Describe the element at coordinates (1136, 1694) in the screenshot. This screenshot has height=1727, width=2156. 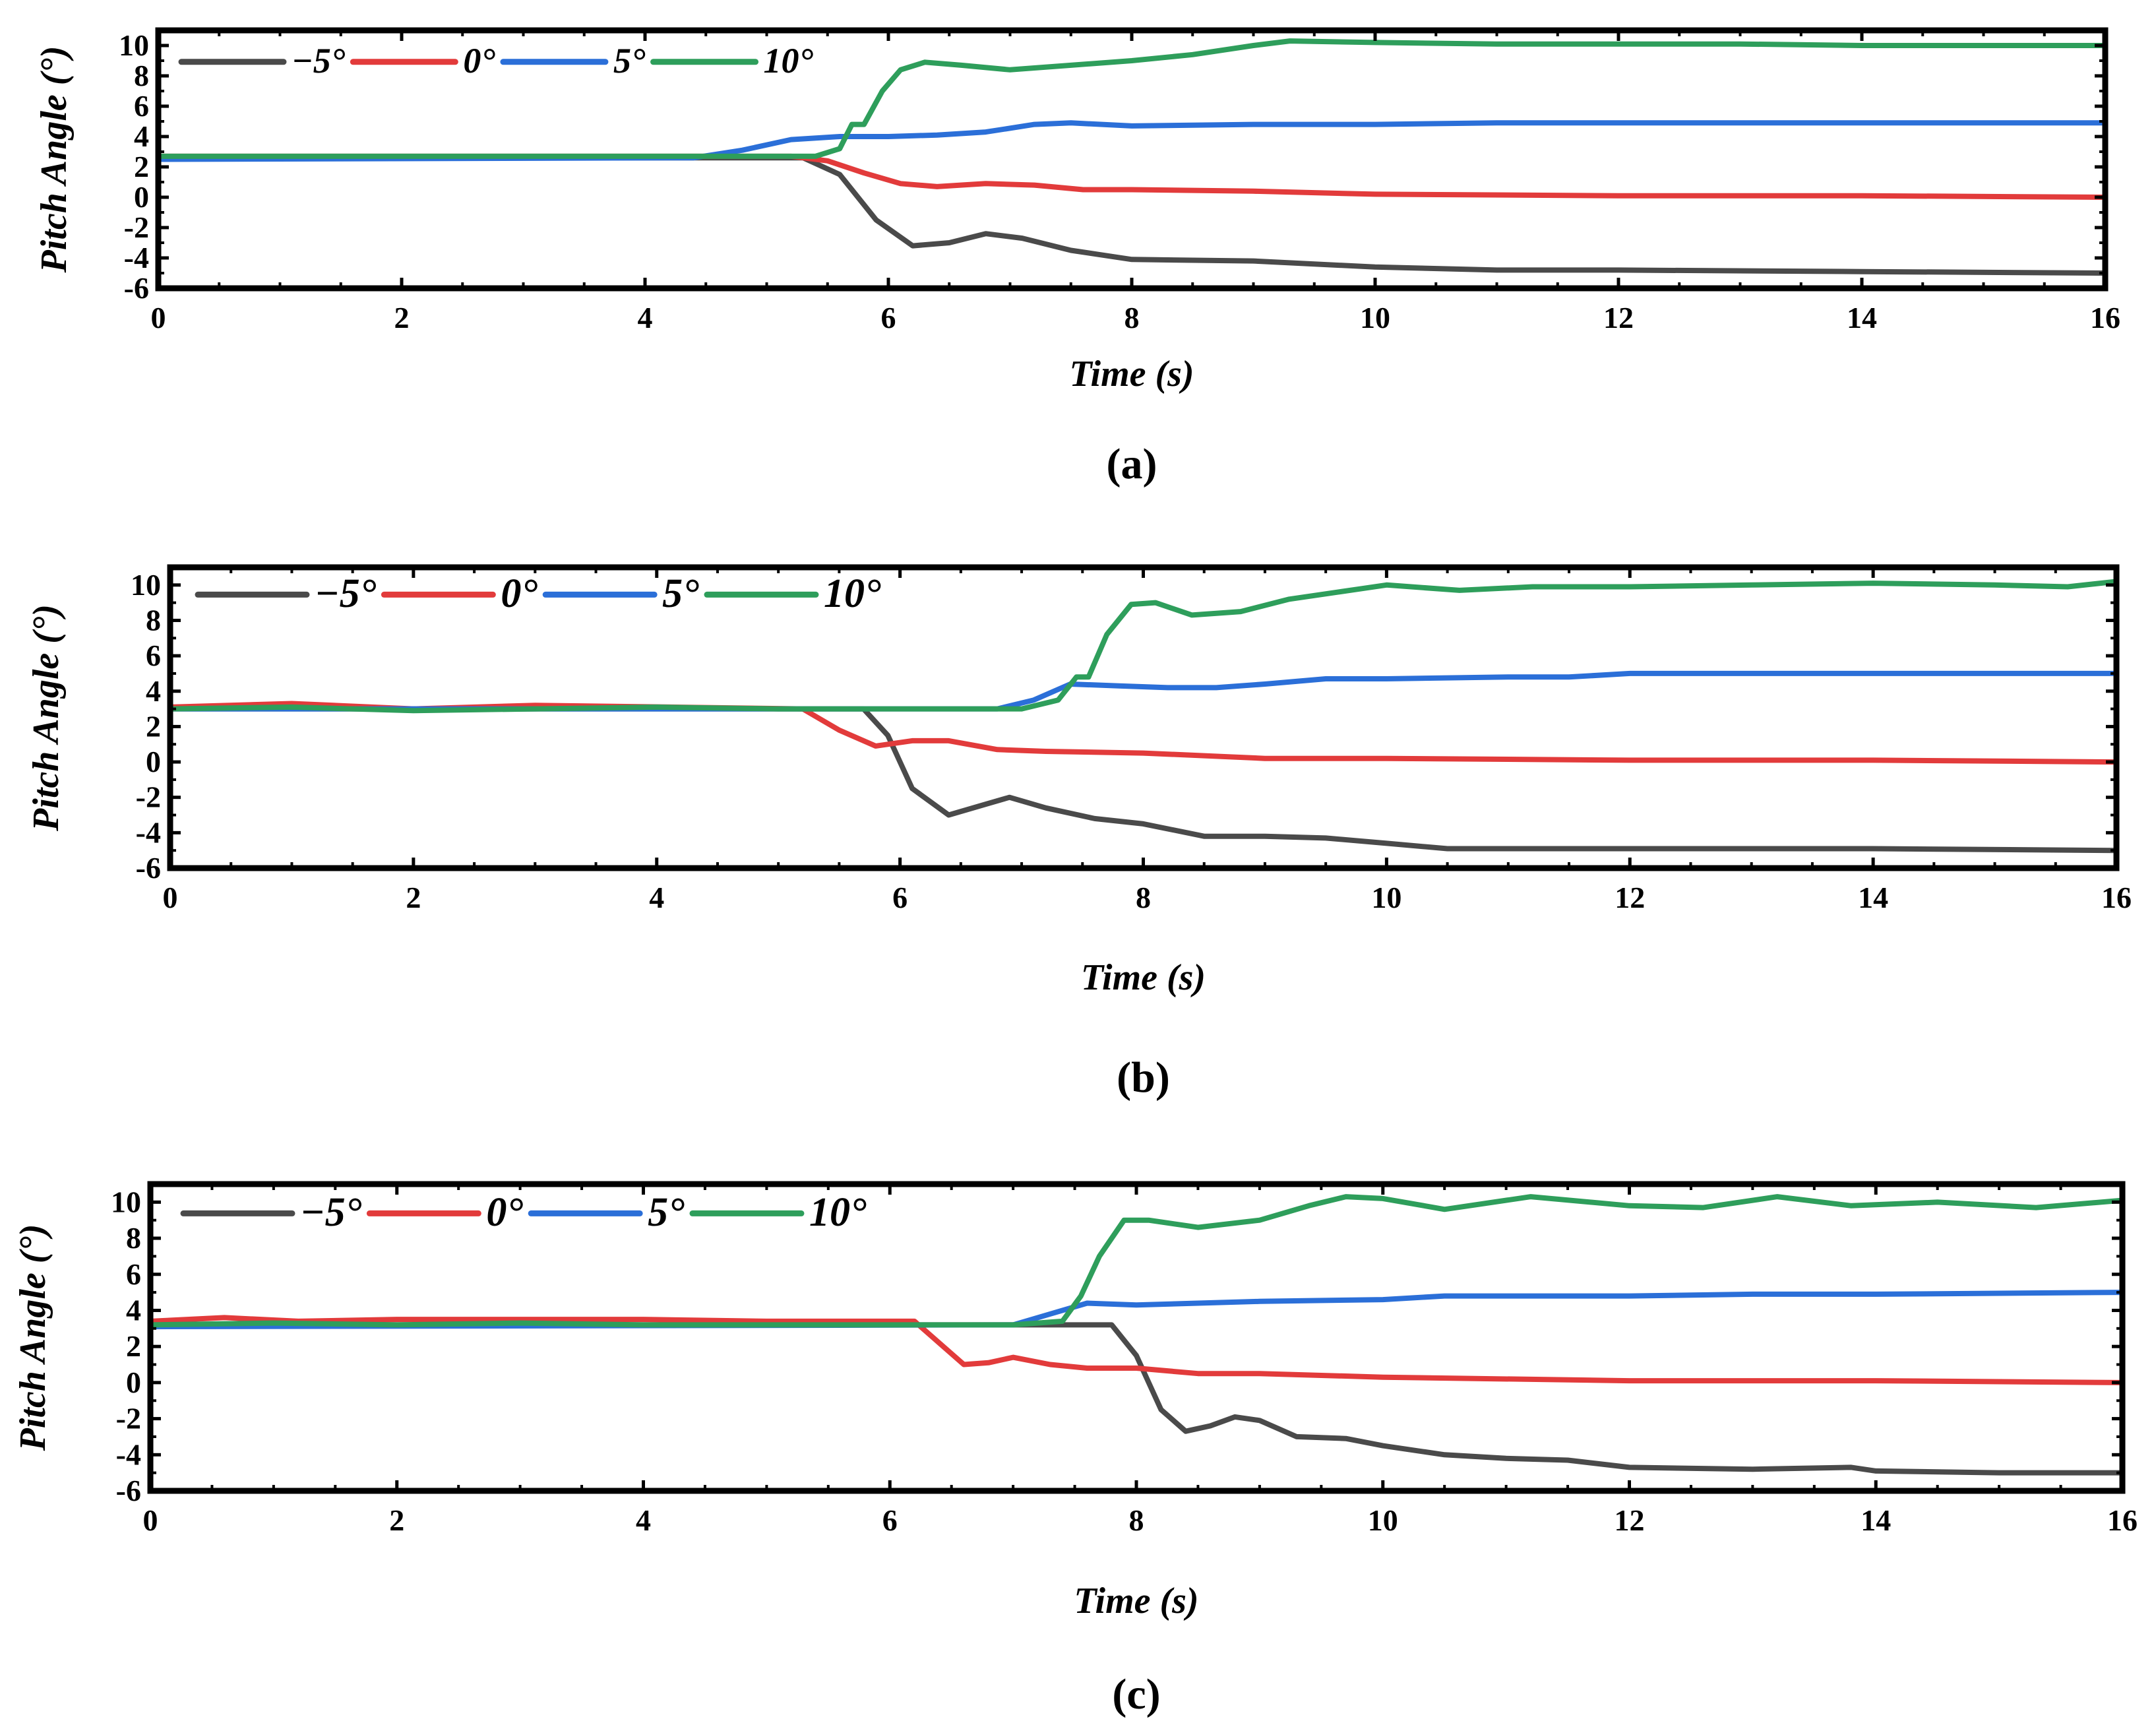
I see `panel-caption: (c)` at that location.